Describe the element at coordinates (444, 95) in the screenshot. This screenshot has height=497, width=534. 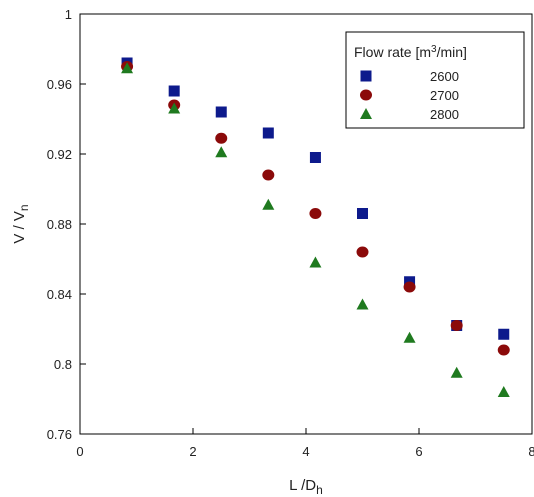
I see `legend-label: 2700` at that location.